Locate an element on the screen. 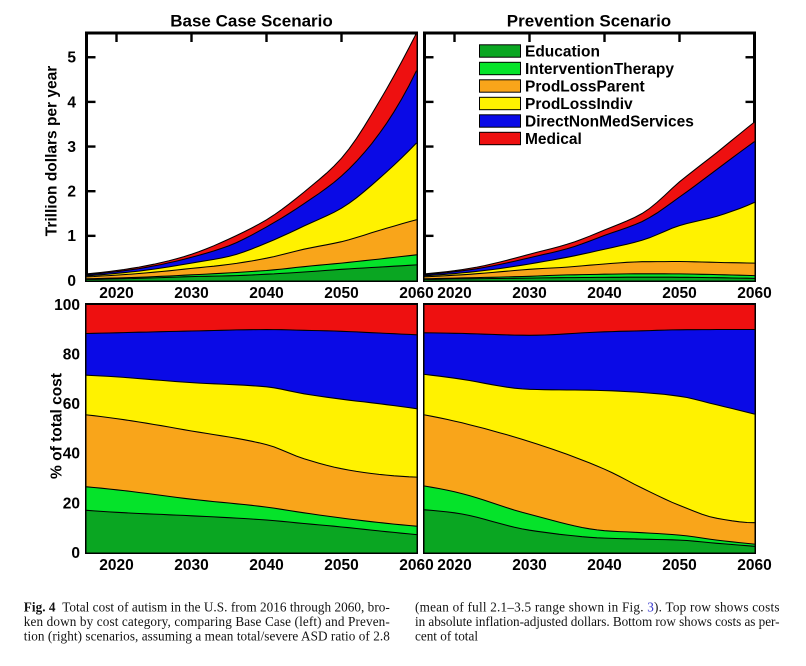  svg-text: Prevention Scenario is located at coordinates (589, 21).